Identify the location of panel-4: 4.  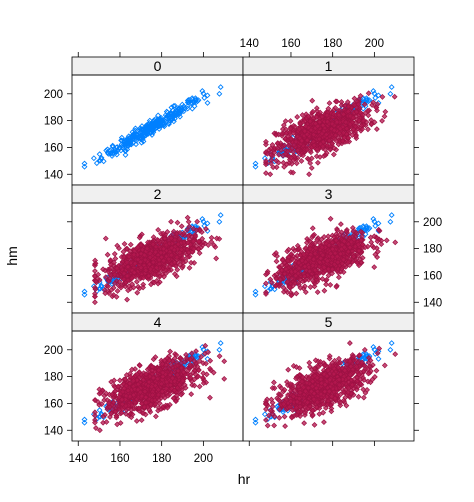
(157, 377).